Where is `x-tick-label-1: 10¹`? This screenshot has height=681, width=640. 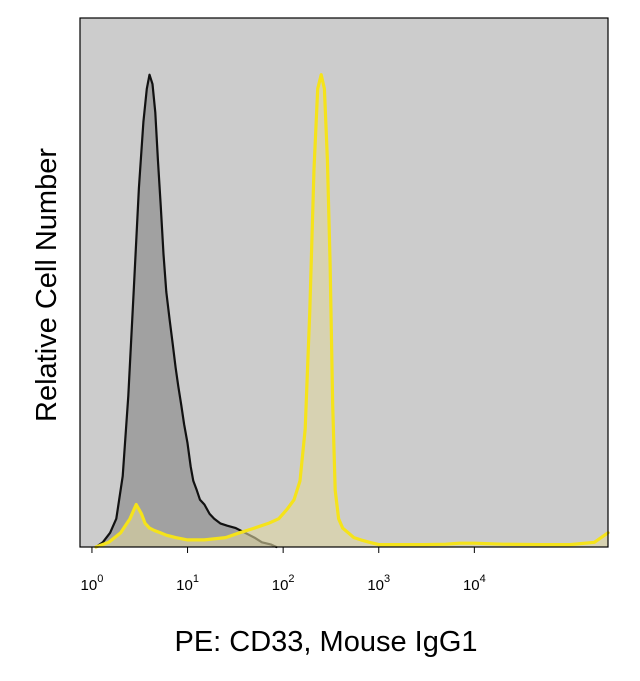 x-tick-label-1: 10¹ is located at coordinates (187, 583).